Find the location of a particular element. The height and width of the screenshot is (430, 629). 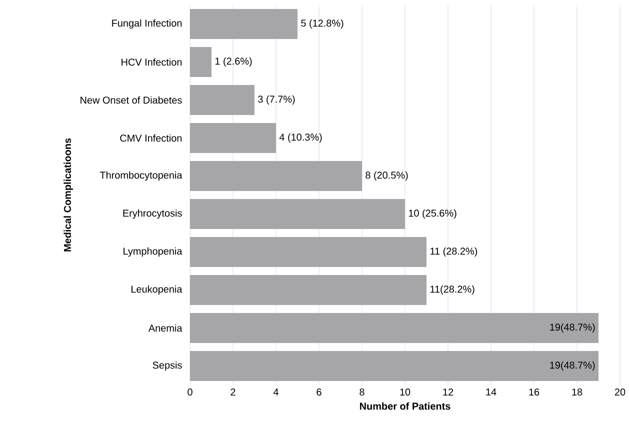

data-label: 3 (7.7%) is located at coordinates (276, 100).